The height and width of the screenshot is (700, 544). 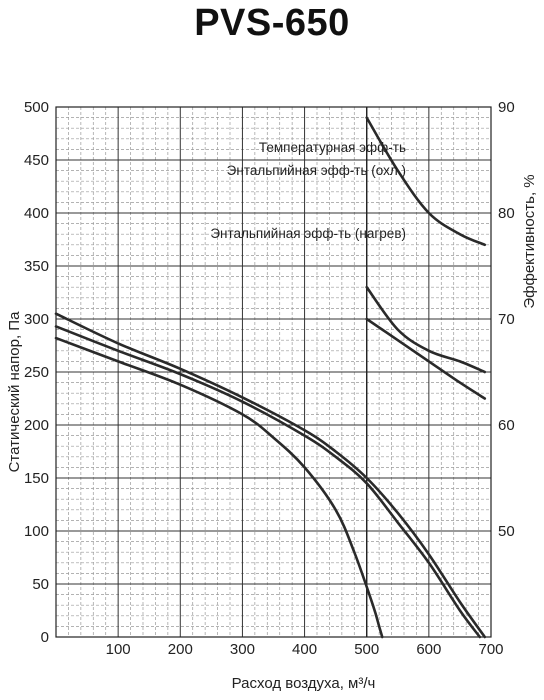 What do you see at coordinates (506, 531) in the screenshot?
I see `y2-tick-label: 50` at bounding box center [506, 531].